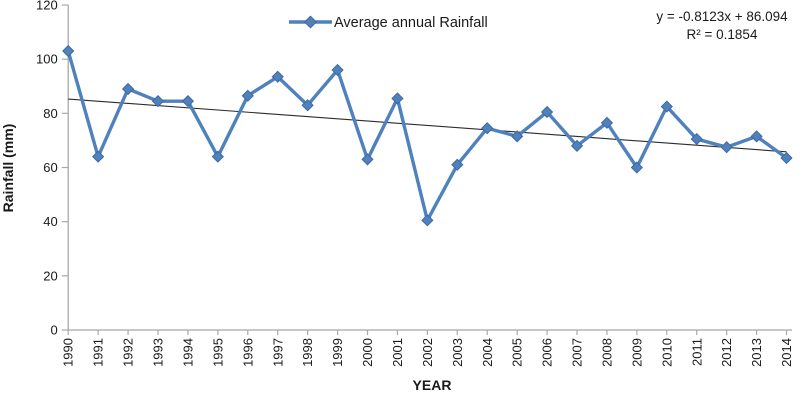 This screenshot has height=401, width=811. Describe the element at coordinates (726, 352) in the screenshot. I see `x-axis-tick-label: 2012` at that location.